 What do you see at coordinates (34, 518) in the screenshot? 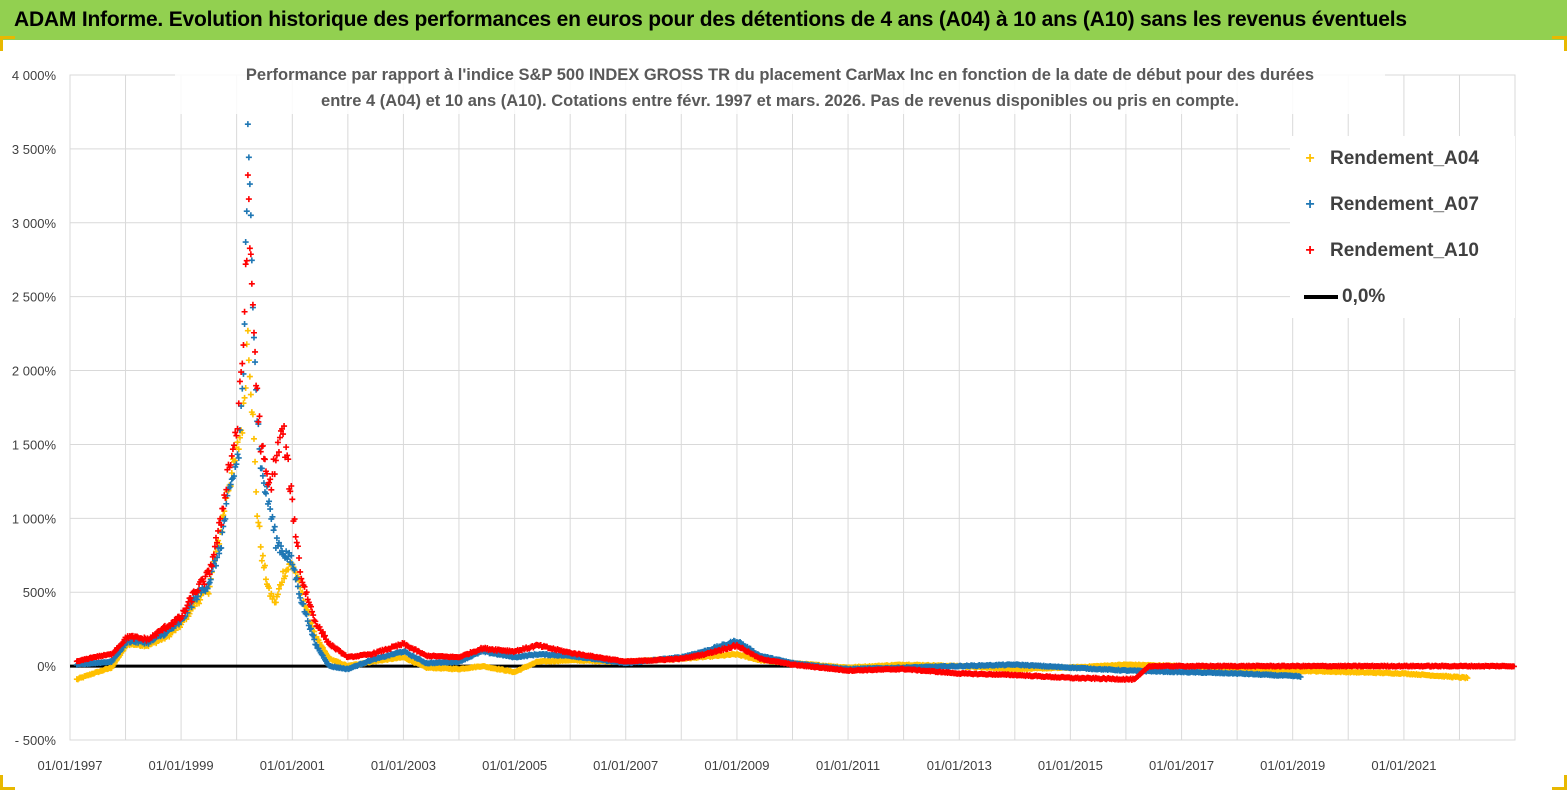
I see `y-tick-label: 1 000%` at bounding box center [34, 518].